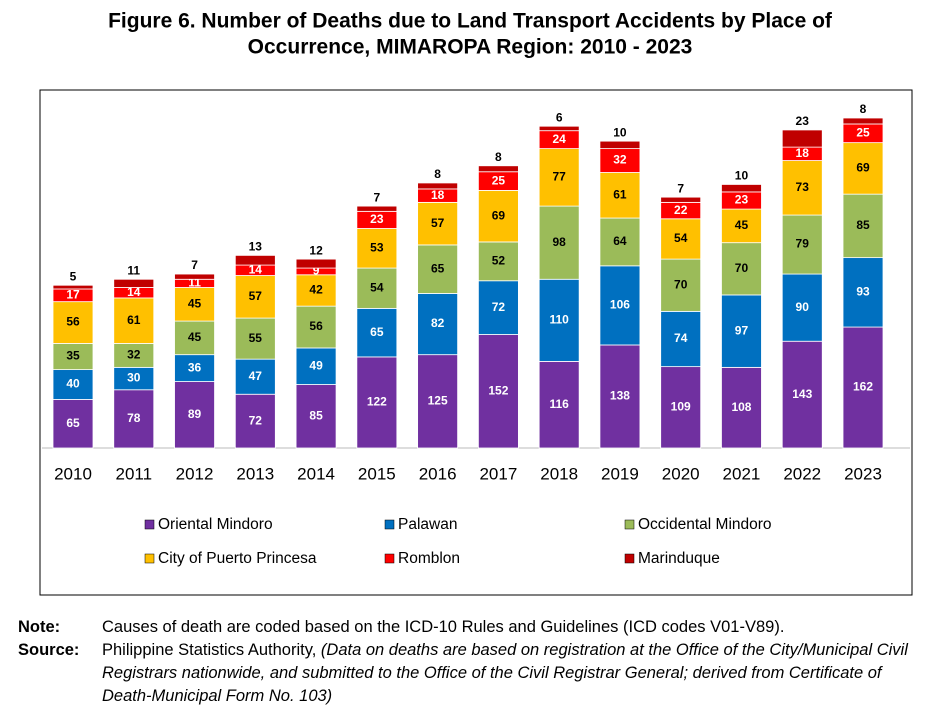 Image resolution: width=939 pixels, height=715 pixels. What do you see at coordinates (498, 473) in the screenshot?
I see `x-tick-label: 2017` at bounding box center [498, 473].